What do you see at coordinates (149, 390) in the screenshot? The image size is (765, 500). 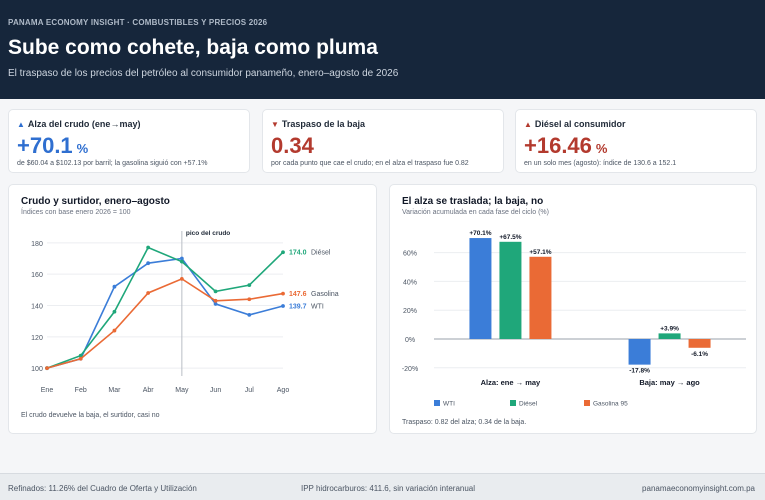 I see `x-tick-label: Abr` at bounding box center [149, 390].